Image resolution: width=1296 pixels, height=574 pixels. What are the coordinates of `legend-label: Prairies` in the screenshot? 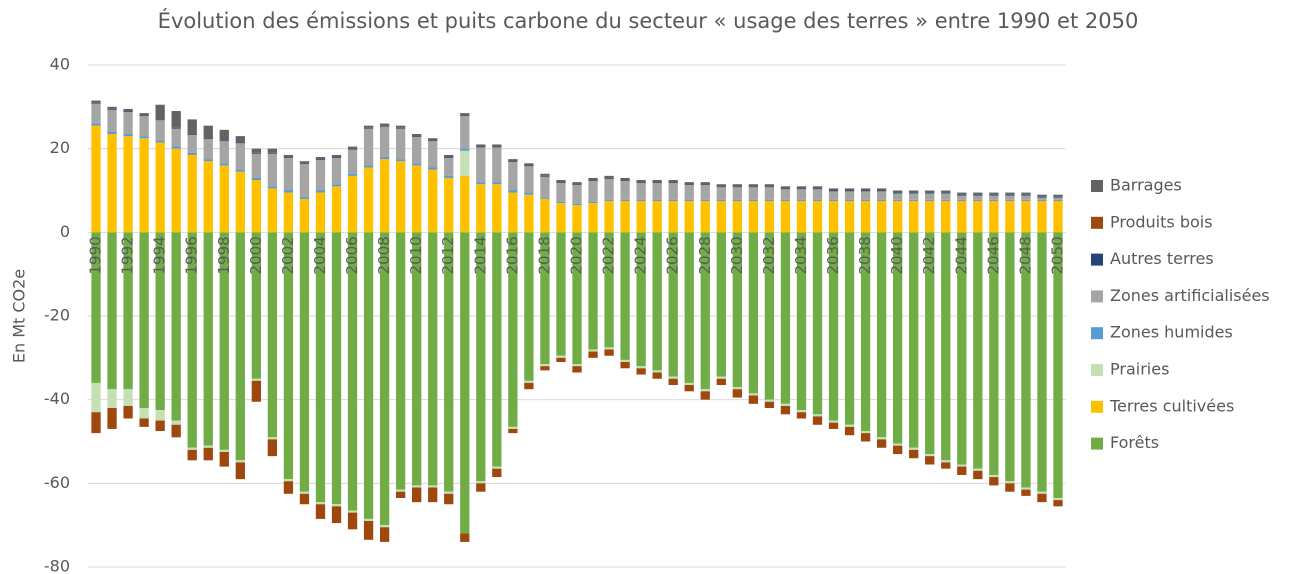 It's located at (1139, 369).